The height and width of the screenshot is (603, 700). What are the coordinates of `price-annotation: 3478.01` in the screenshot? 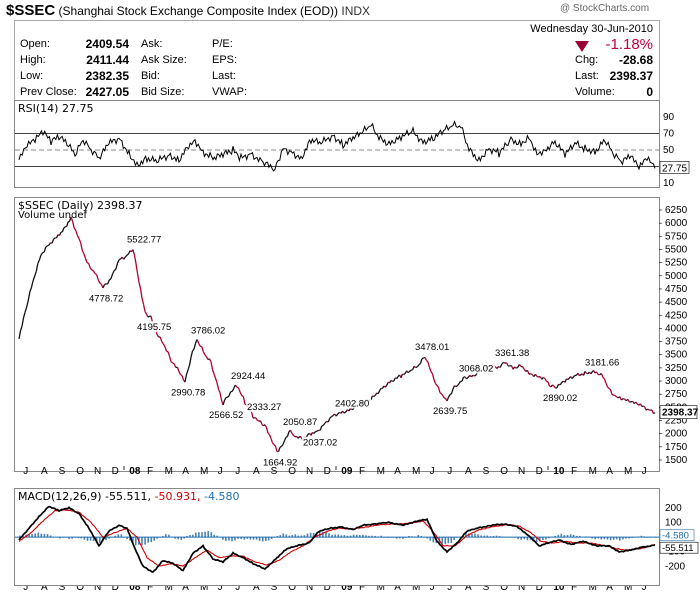 It's located at (432, 347).